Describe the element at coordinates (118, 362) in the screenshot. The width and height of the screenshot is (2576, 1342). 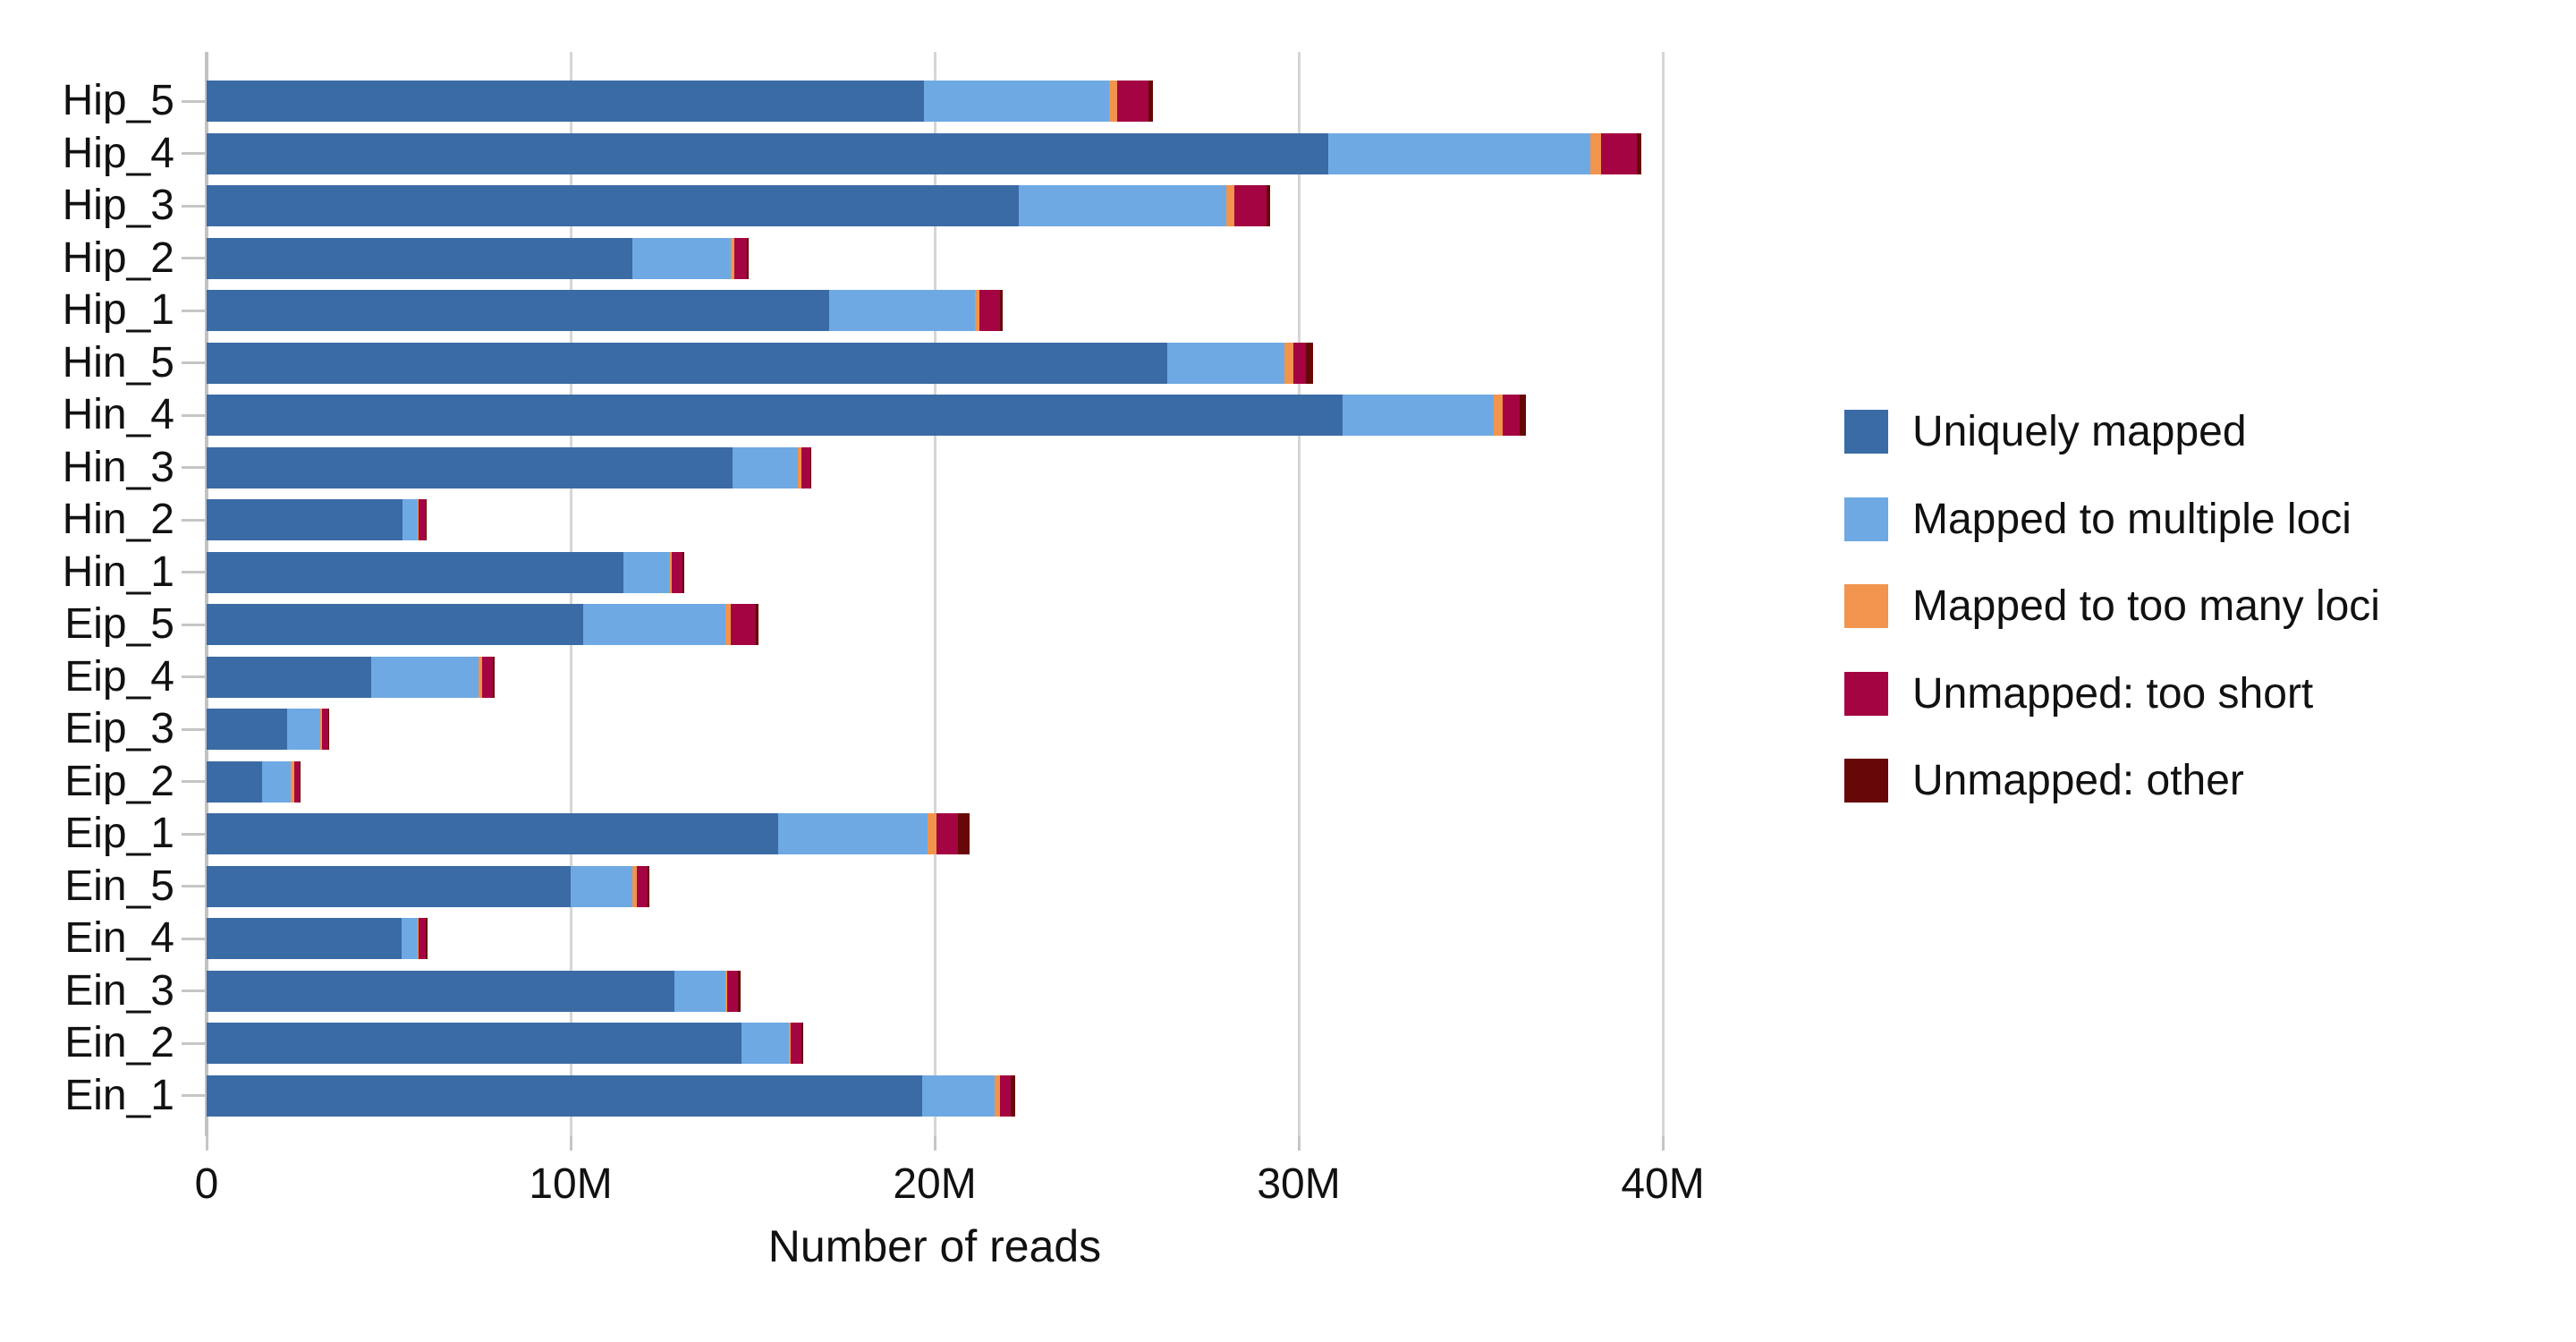
I see `y-axis-label-hin-5: Hin_5` at that location.